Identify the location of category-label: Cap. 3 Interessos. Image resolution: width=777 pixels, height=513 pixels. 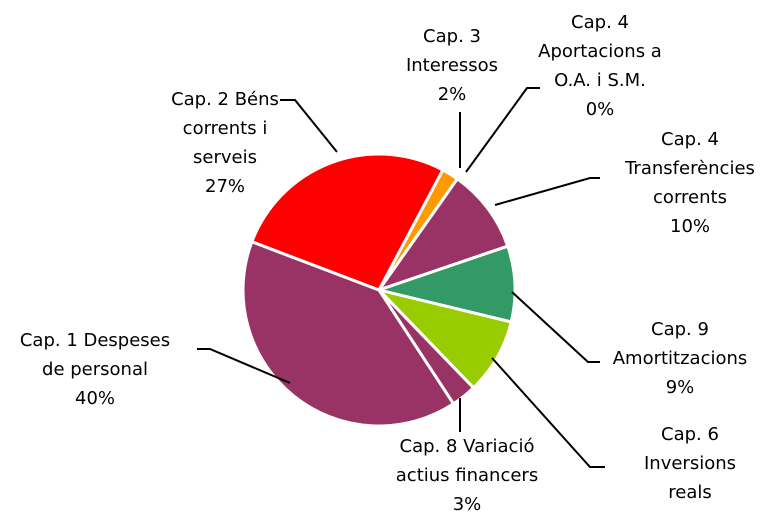
(452, 51).